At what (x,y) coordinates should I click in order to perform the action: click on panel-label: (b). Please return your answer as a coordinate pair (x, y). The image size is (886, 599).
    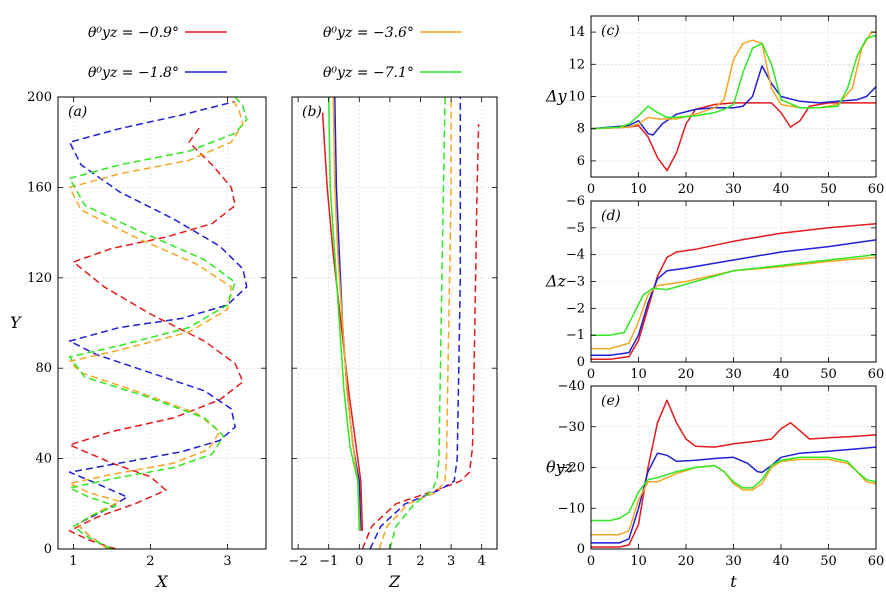
    Looking at the image, I should click on (312, 112).